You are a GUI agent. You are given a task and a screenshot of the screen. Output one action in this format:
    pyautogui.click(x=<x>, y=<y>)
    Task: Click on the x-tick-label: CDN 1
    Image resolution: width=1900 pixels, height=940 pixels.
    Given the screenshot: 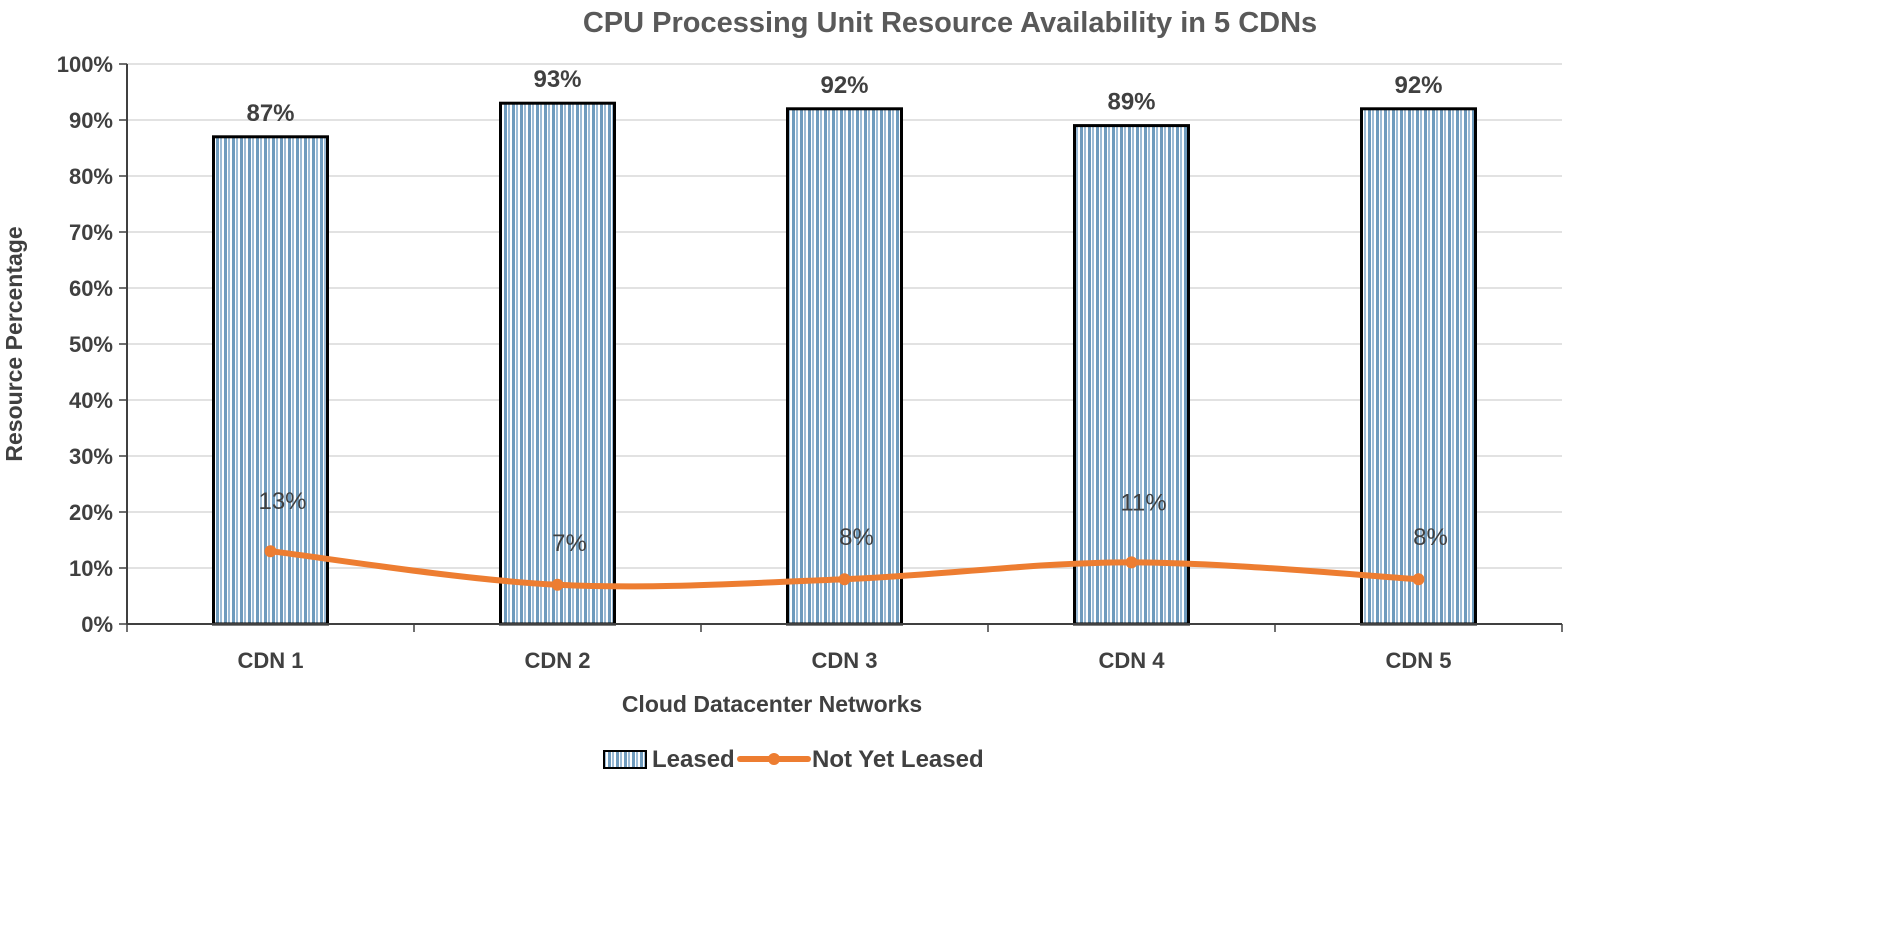 What is the action you would take?
    pyautogui.click(x=270, y=660)
    